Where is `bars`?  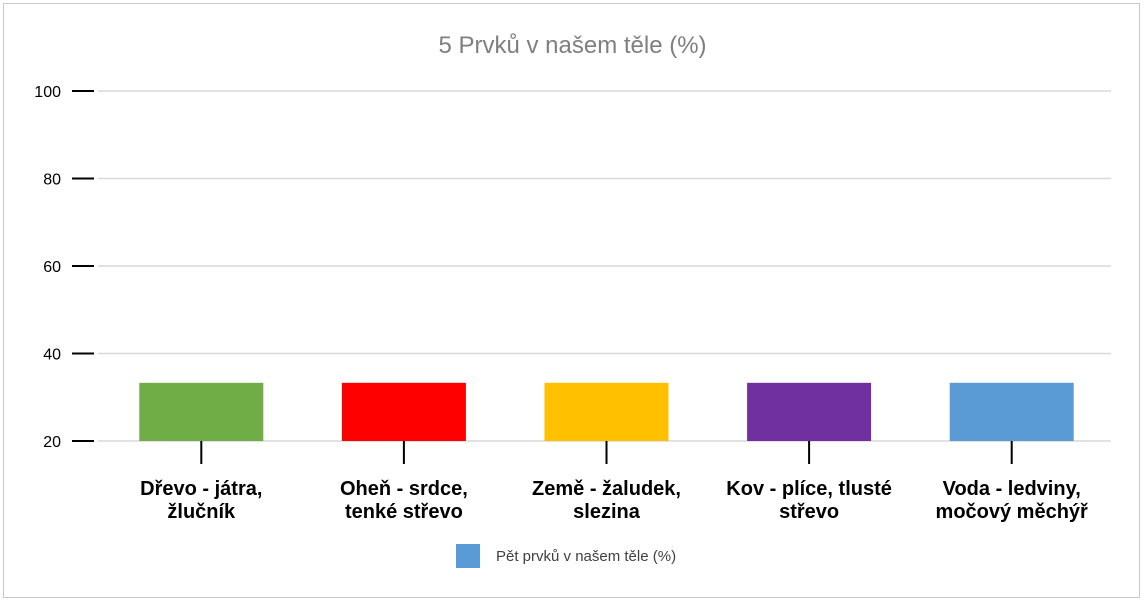 bars is located at coordinates (606, 411).